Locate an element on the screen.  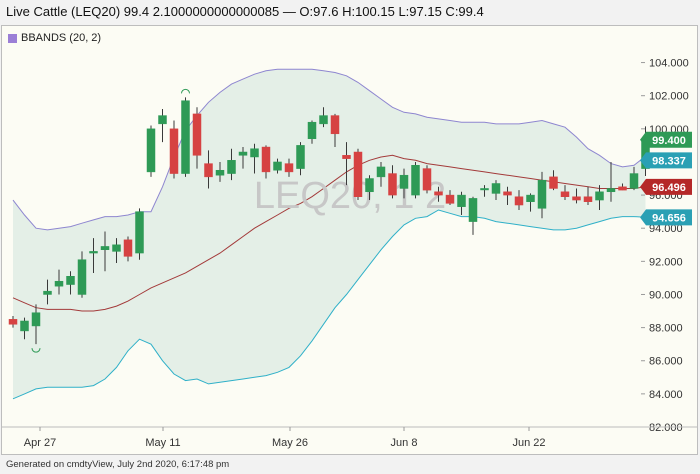
indicator-legend: BBANDS (20, 2) is located at coordinates (54, 38).